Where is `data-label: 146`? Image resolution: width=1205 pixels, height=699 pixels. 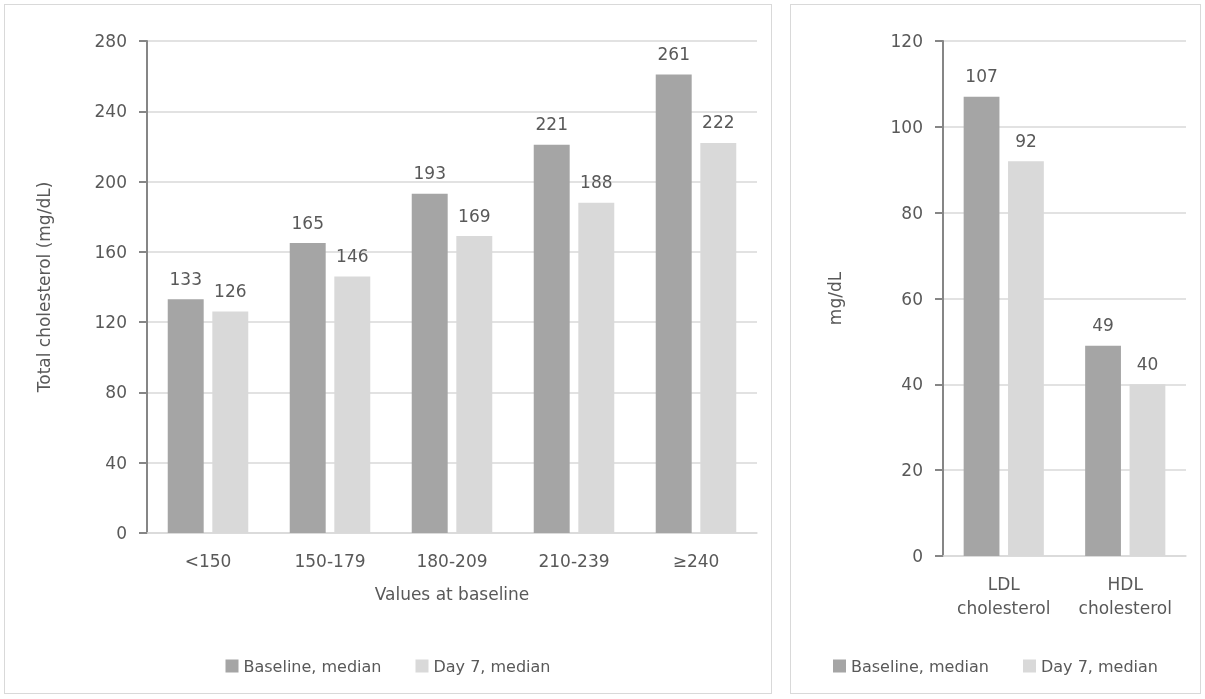 data-label: 146 is located at coordinates (352, 255).